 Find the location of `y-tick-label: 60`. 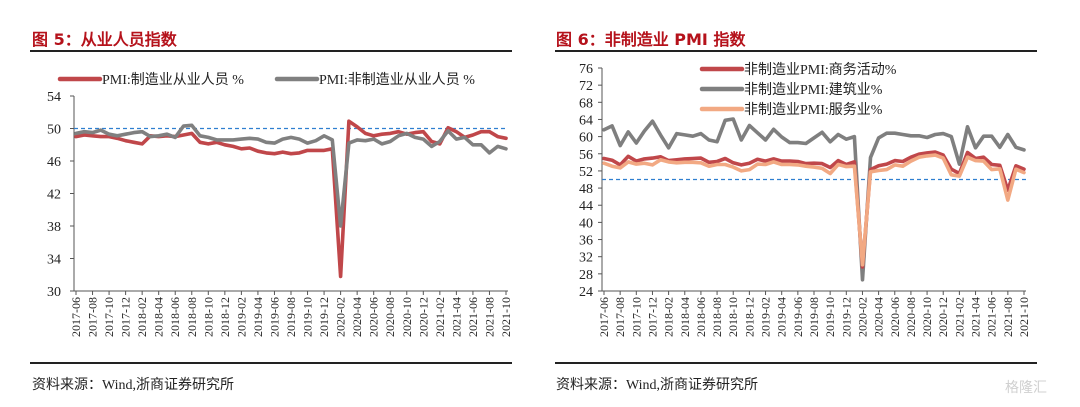

y-tick-label: 60 is located at coordinates (586, 138).